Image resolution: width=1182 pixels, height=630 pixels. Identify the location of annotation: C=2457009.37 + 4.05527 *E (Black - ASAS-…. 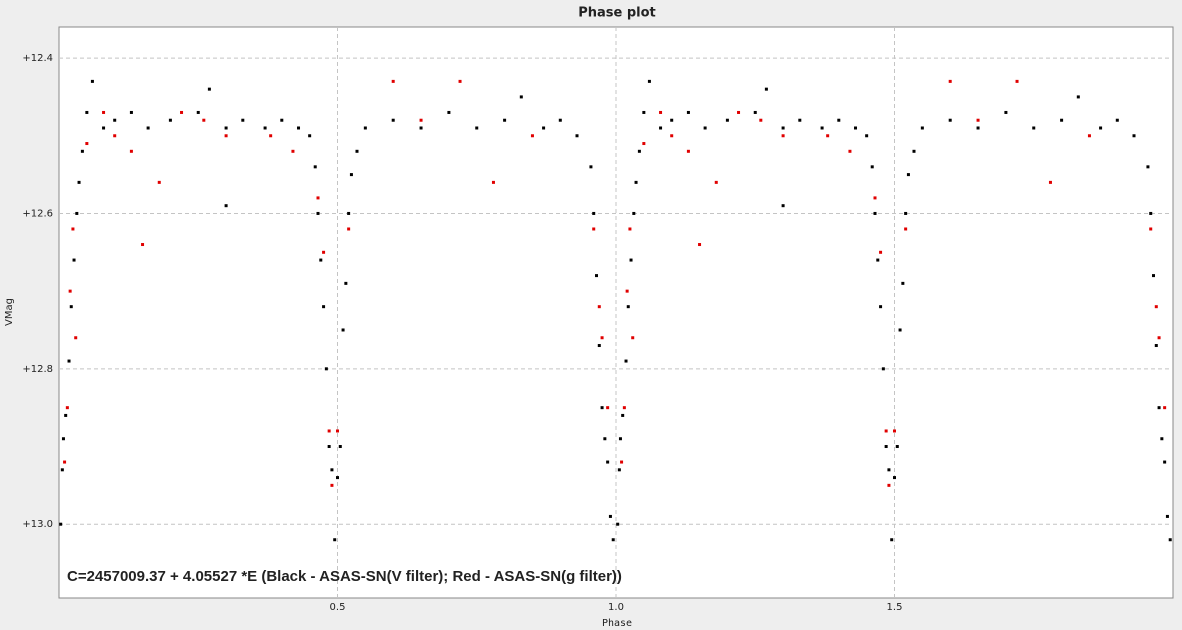
(344, 576).